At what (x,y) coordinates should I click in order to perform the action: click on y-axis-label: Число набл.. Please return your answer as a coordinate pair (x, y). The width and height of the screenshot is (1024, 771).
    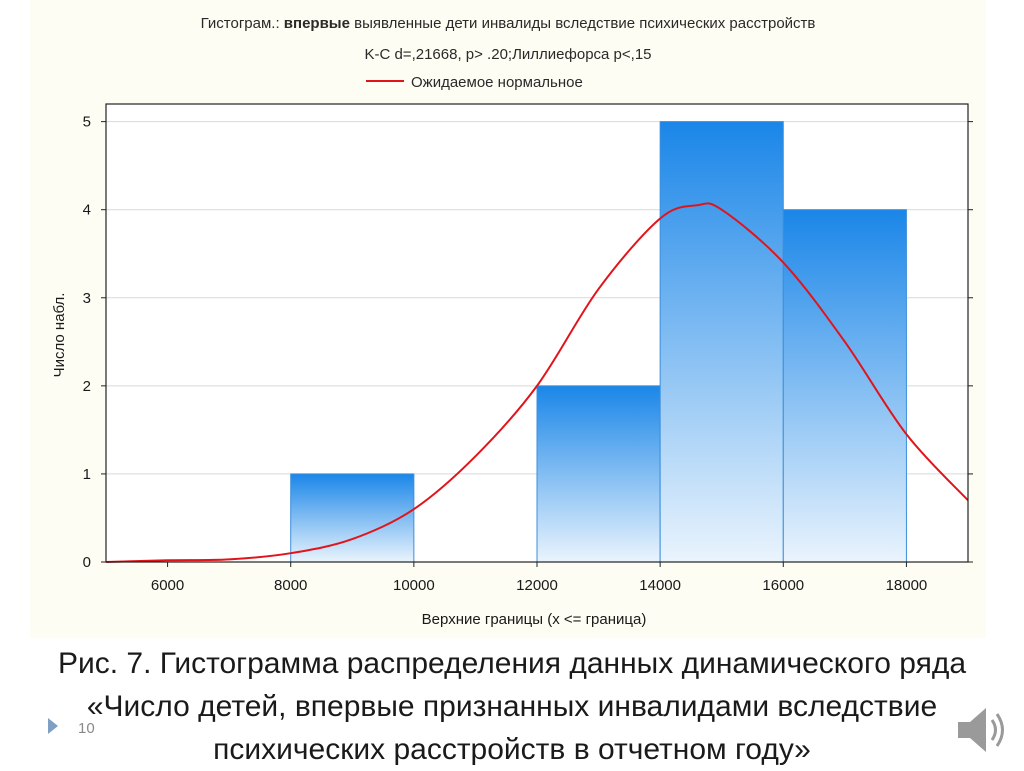
    Looking at the image, I should click on (59, 335).